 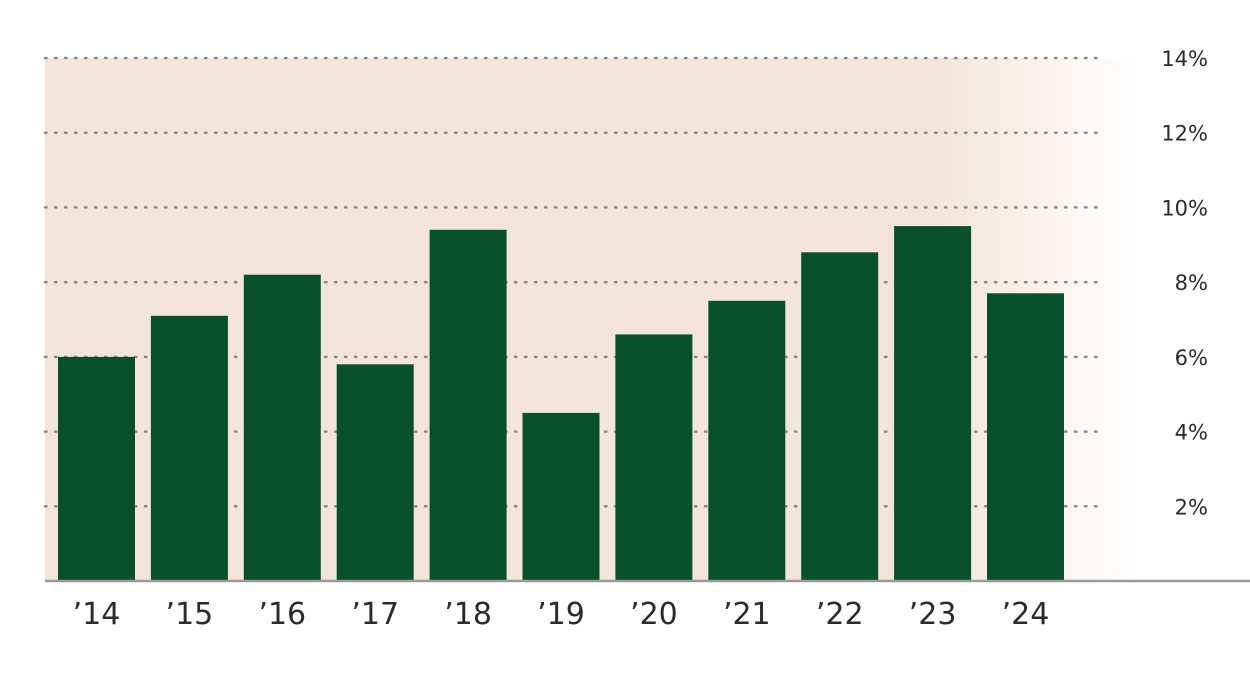 What do you see at coordinates (190, 614) in the screenshot?
I see `x-tick-label: ’15` at bounding box center [190, 614].